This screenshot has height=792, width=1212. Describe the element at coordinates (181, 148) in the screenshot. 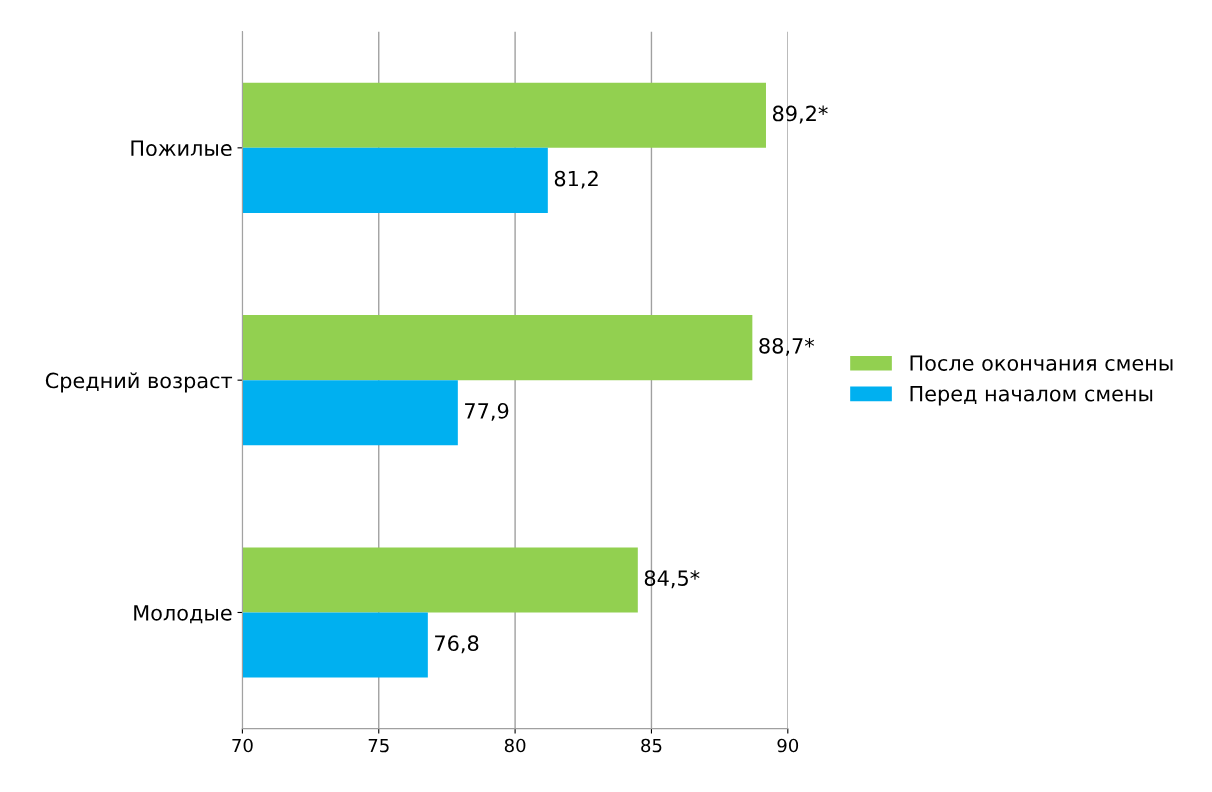

I see `y-tick-label: Пожилые` at that location.